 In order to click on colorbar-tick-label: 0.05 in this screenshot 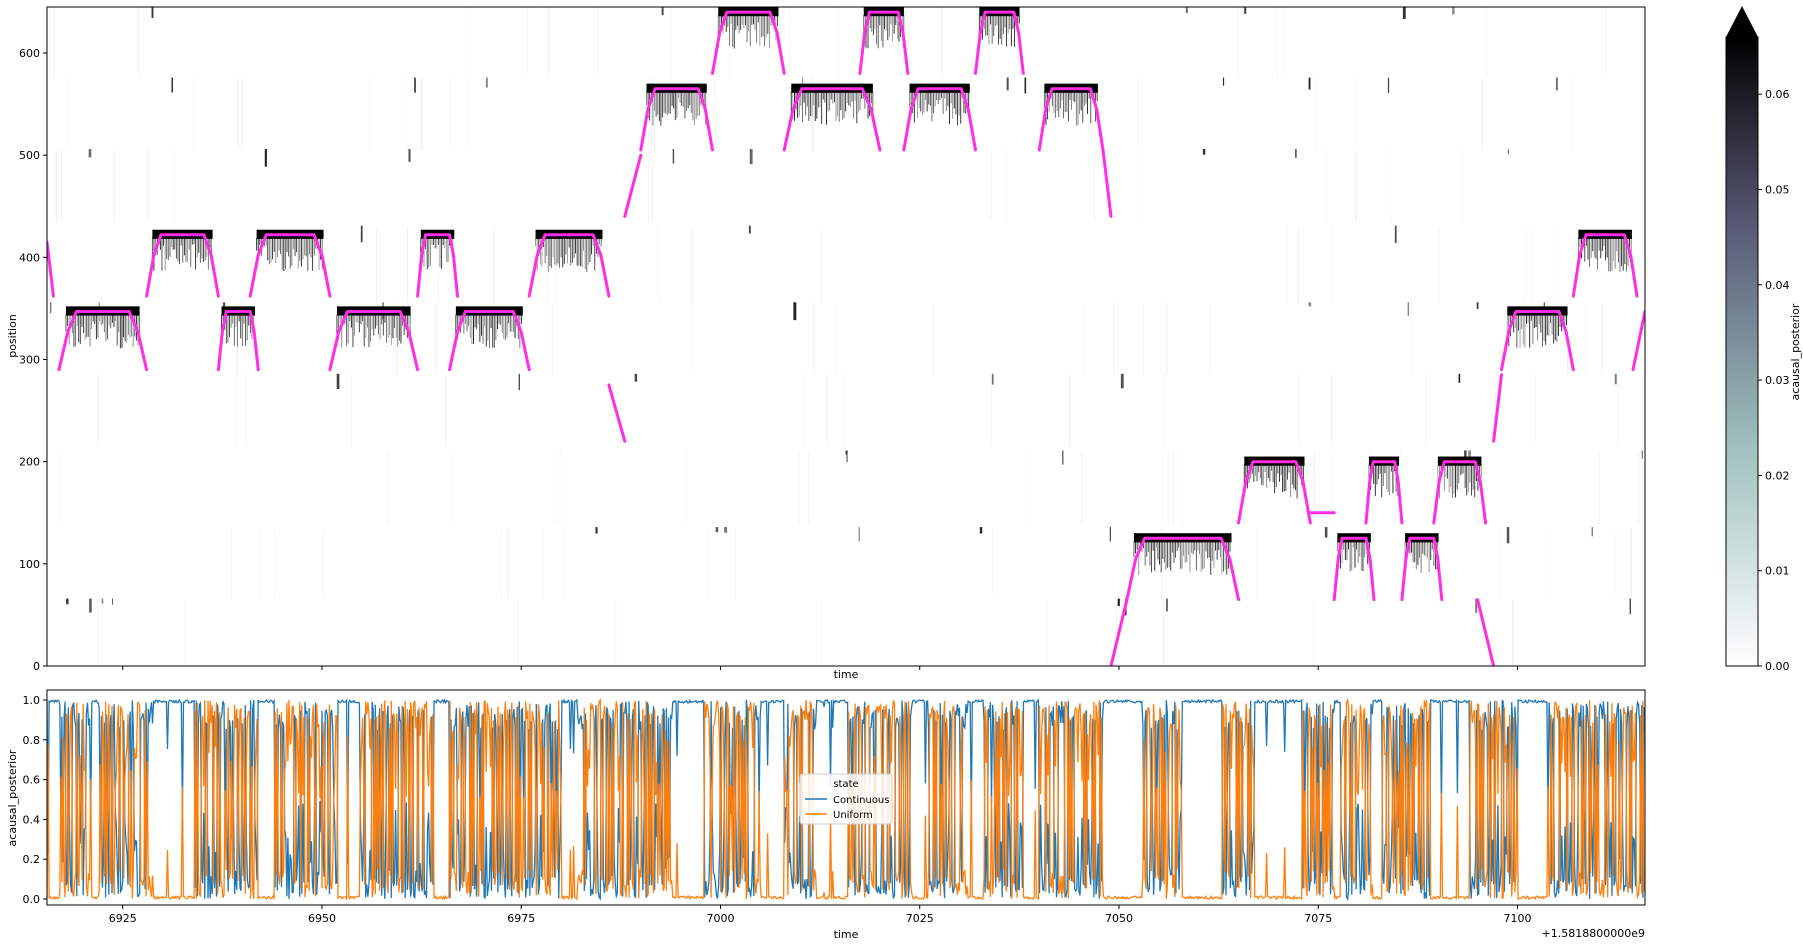, I will do `click(1777, 189)`.